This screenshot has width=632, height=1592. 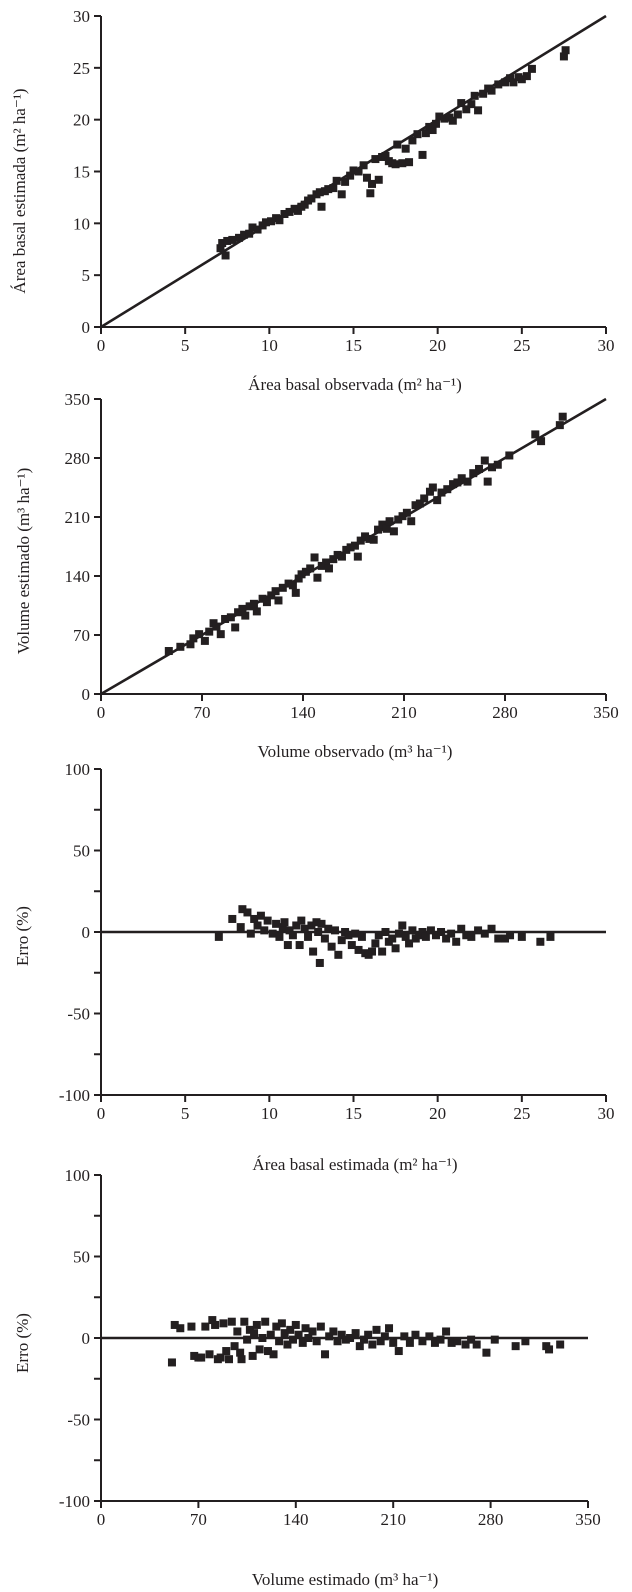 I want to click on x-tick-label: 5, so click(x=185, y=1113).